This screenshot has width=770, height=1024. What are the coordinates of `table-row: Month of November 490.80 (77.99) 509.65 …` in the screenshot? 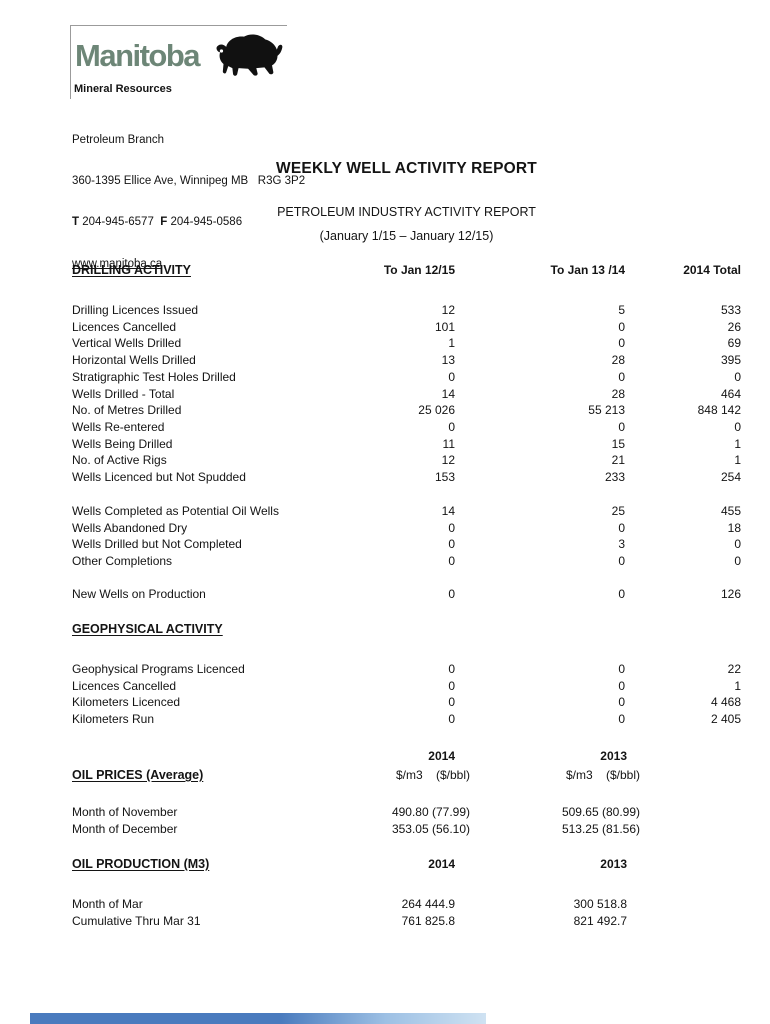 It's located at (406, 812).